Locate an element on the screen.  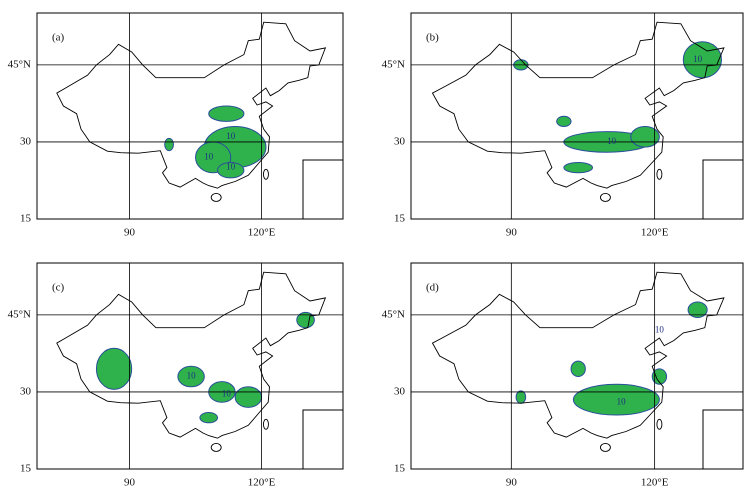
panel-label: (b) is located at coordinates (432, 38).